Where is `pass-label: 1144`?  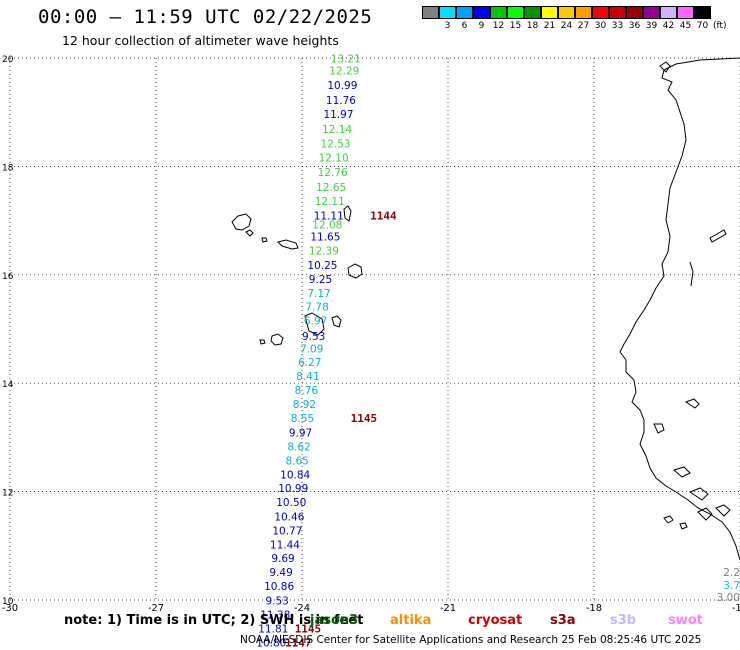
pass-label: 1144 is located at coordinates (383, 216).